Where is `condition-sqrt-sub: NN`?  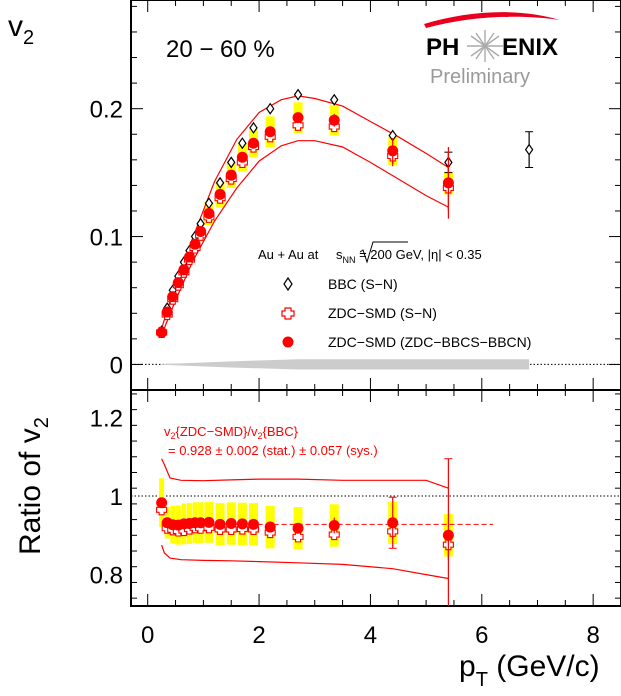 condition-sqrt-sub: NN is located at coordinates (348, 260).